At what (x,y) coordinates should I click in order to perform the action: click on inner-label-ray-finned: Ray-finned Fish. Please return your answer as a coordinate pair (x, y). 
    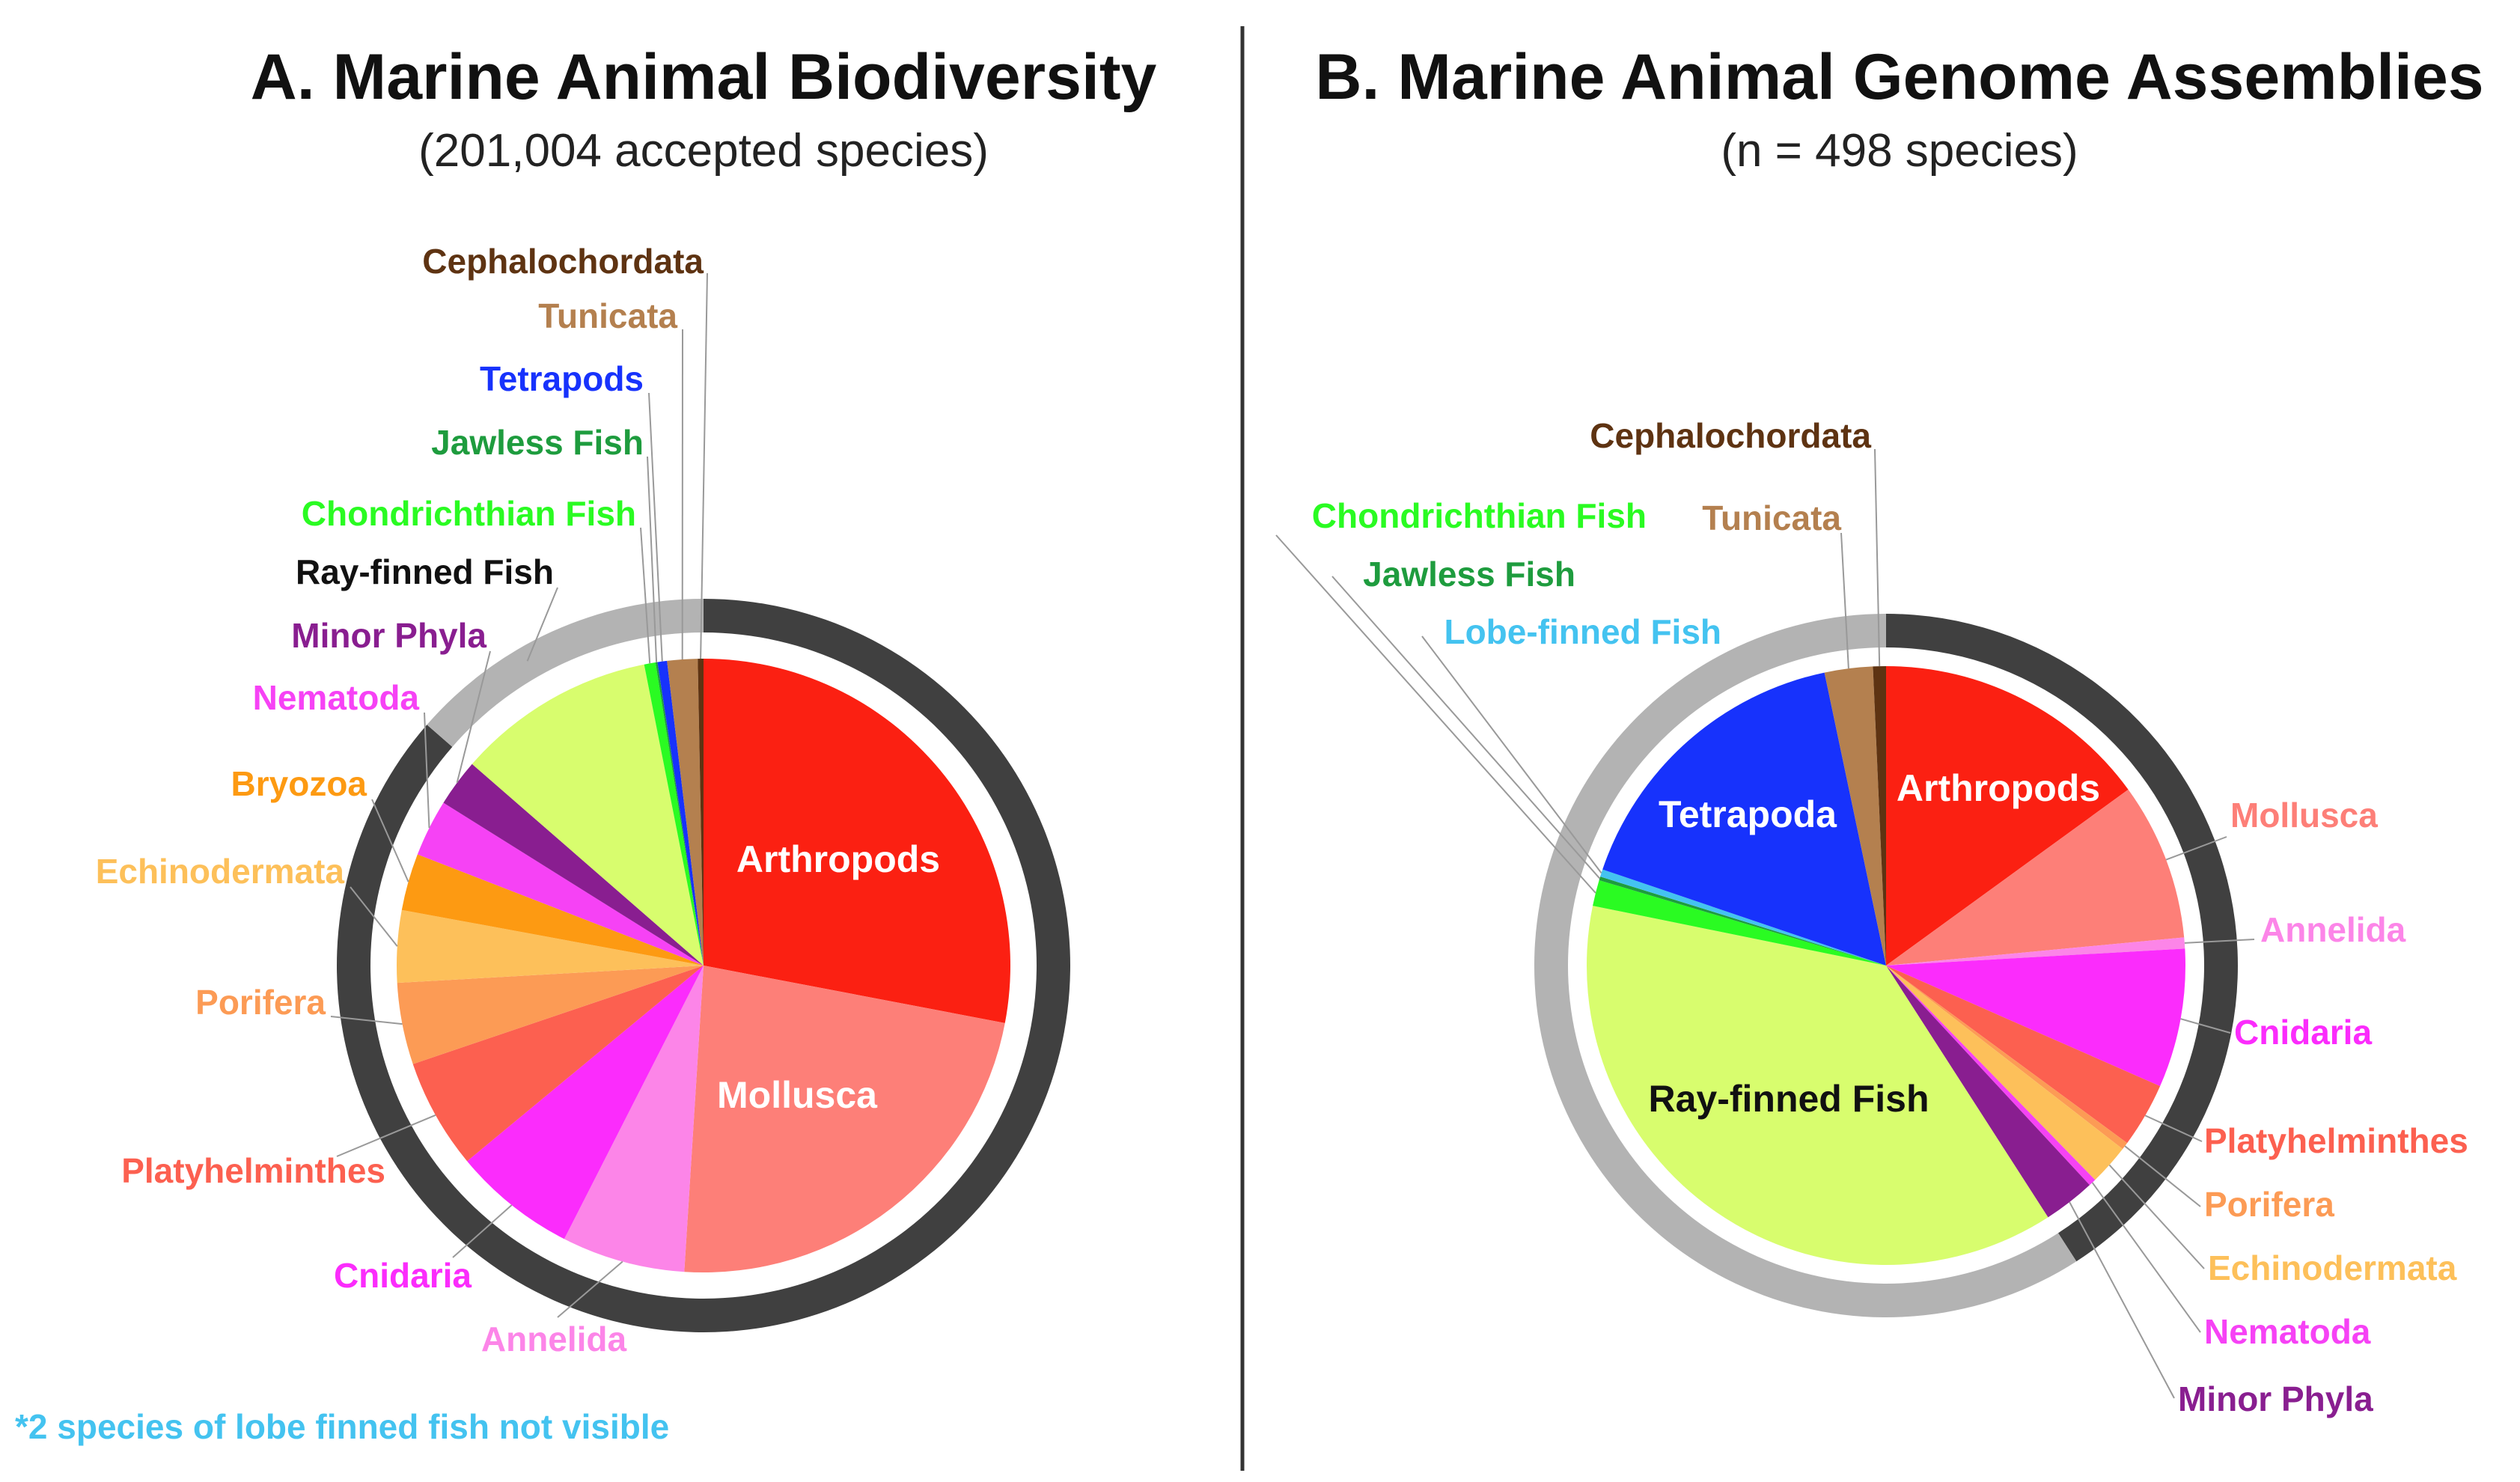
    Looking at the image, I should click on (1788, 1099).